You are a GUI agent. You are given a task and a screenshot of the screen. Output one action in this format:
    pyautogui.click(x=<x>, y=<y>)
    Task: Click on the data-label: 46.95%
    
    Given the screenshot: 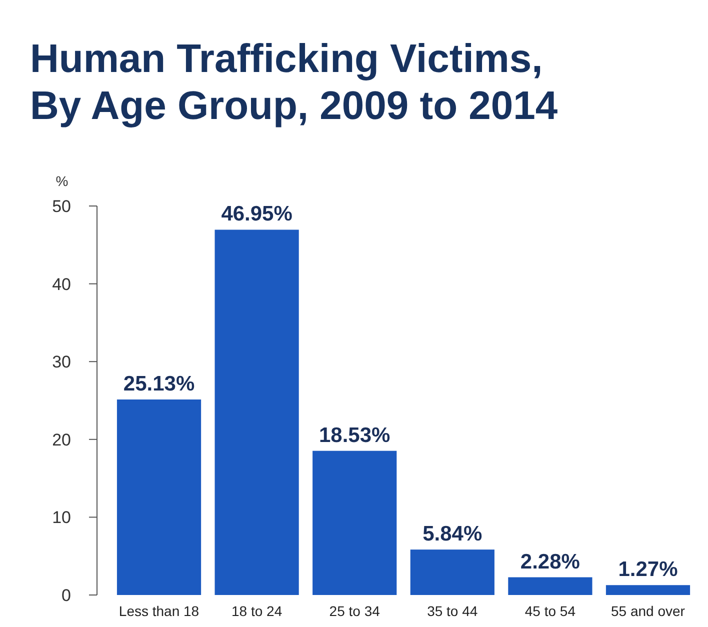 What is the action you would take?
    pyautogui.click(x=257, y=214)
    